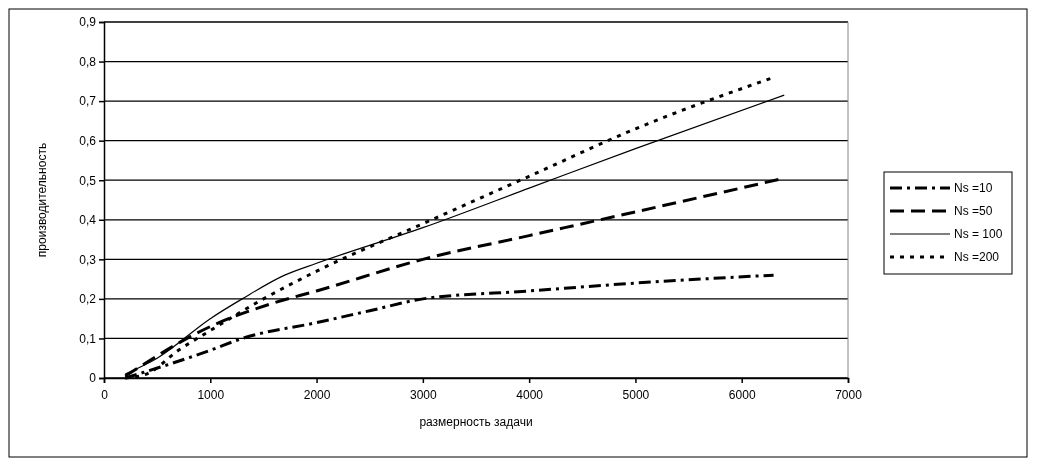 The width and height of the screenshot is (1037, 466). Describe the element at coordinates (88, 22) in the screenshot. I see `y-tick-label: 0,9` at that location.